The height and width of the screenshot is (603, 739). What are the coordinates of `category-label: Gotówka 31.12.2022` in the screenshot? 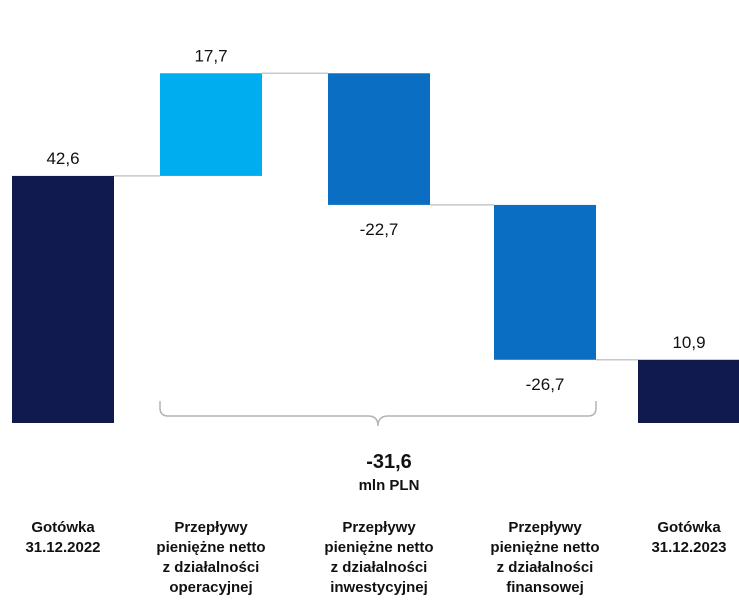 It's located at (62, 537).